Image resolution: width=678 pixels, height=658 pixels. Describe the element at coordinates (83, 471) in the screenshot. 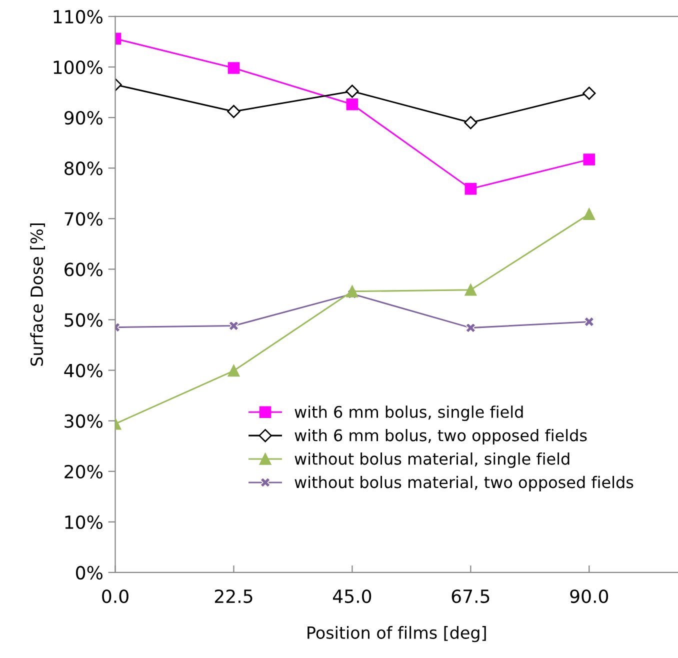

I see `y-tick-label: 20%` at that location.